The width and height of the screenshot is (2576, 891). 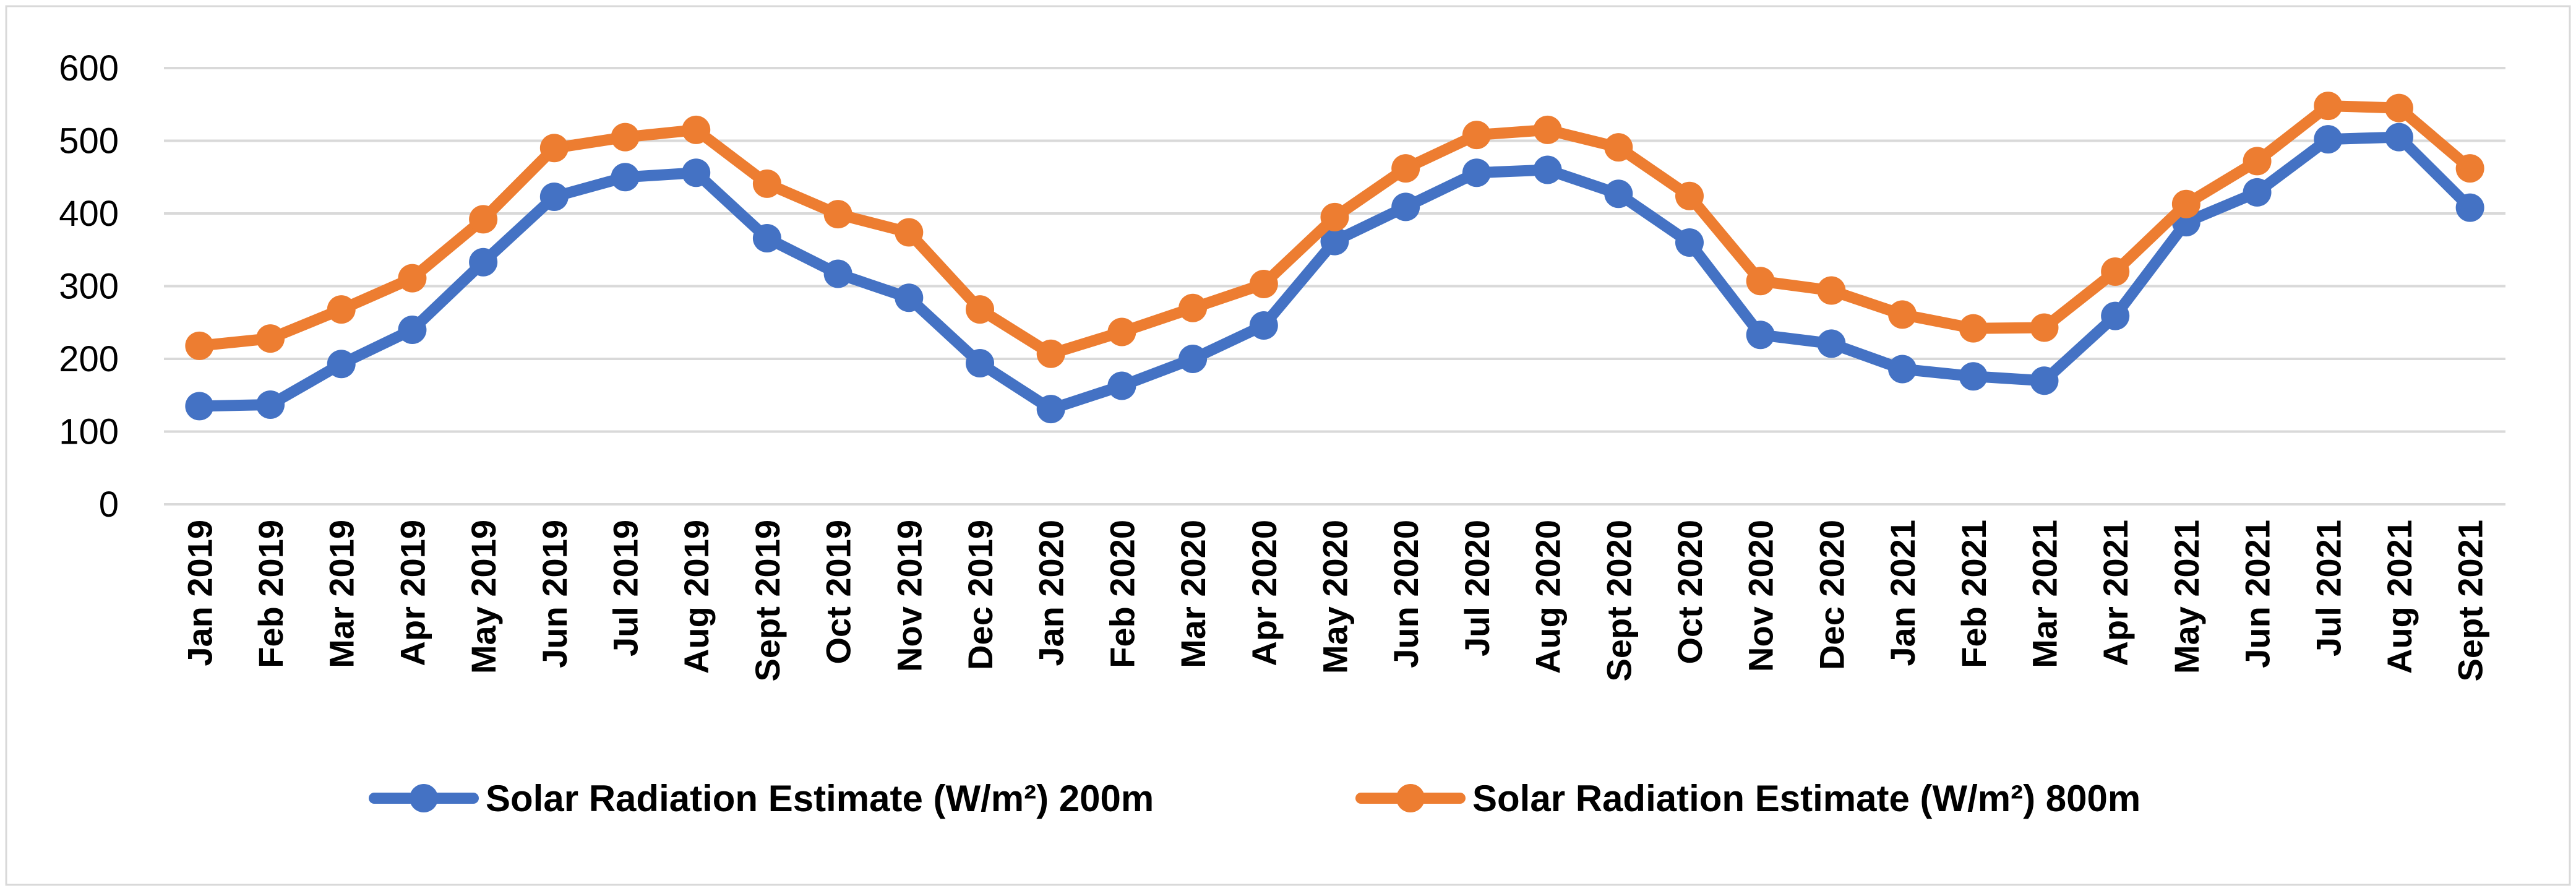 I want to click on x-tick-label: Mar 2020, so click(x=1193, y=594).